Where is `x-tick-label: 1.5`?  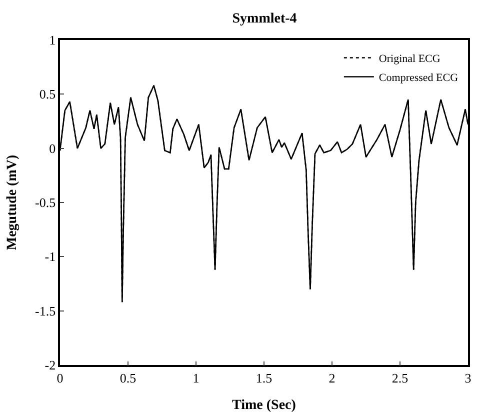
x-tick-label: 1.5 is located at coordinates (264, 378).